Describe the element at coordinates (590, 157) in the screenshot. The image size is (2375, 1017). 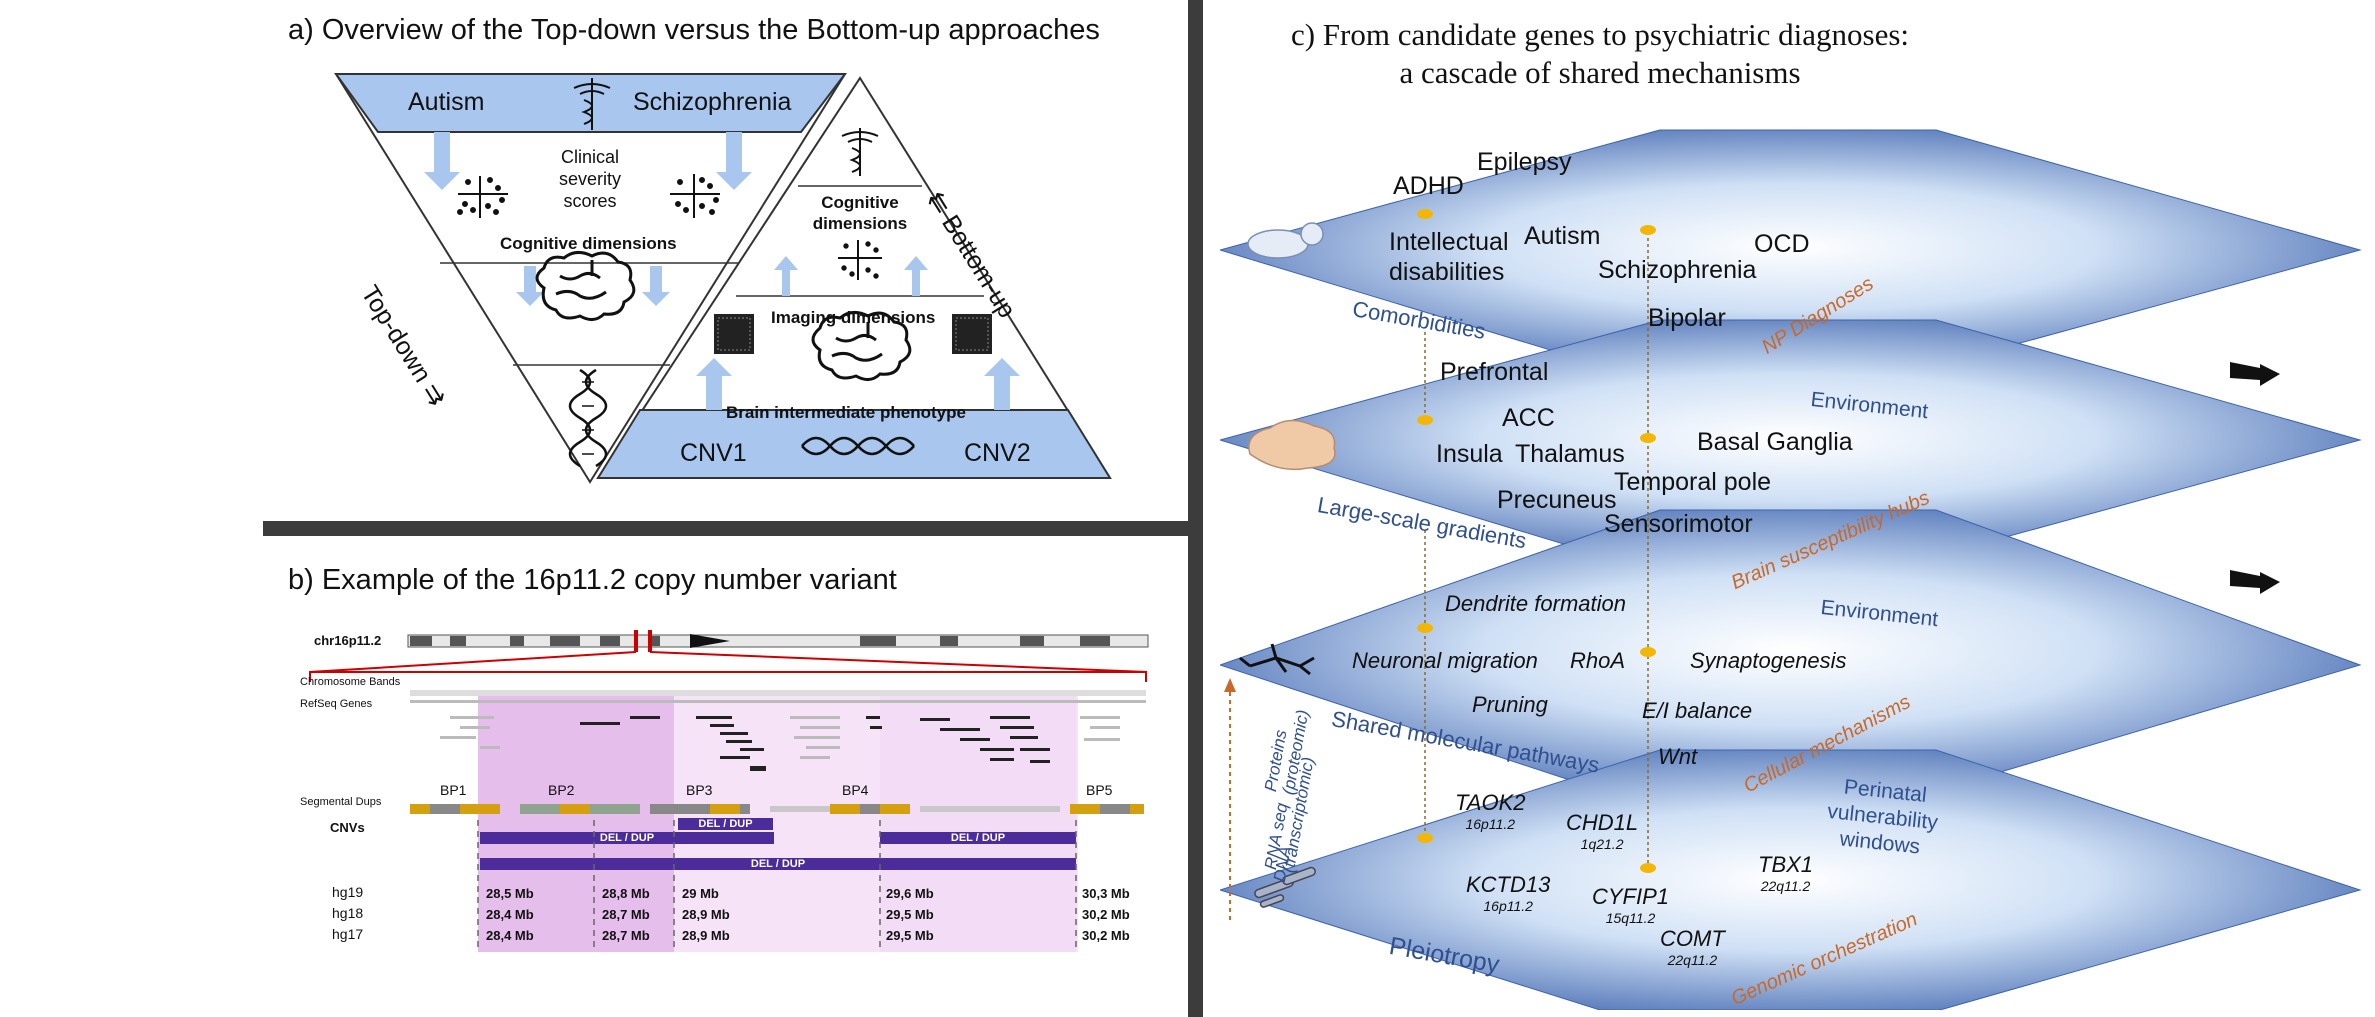
I see `clinical-line: Clinical` at that location.